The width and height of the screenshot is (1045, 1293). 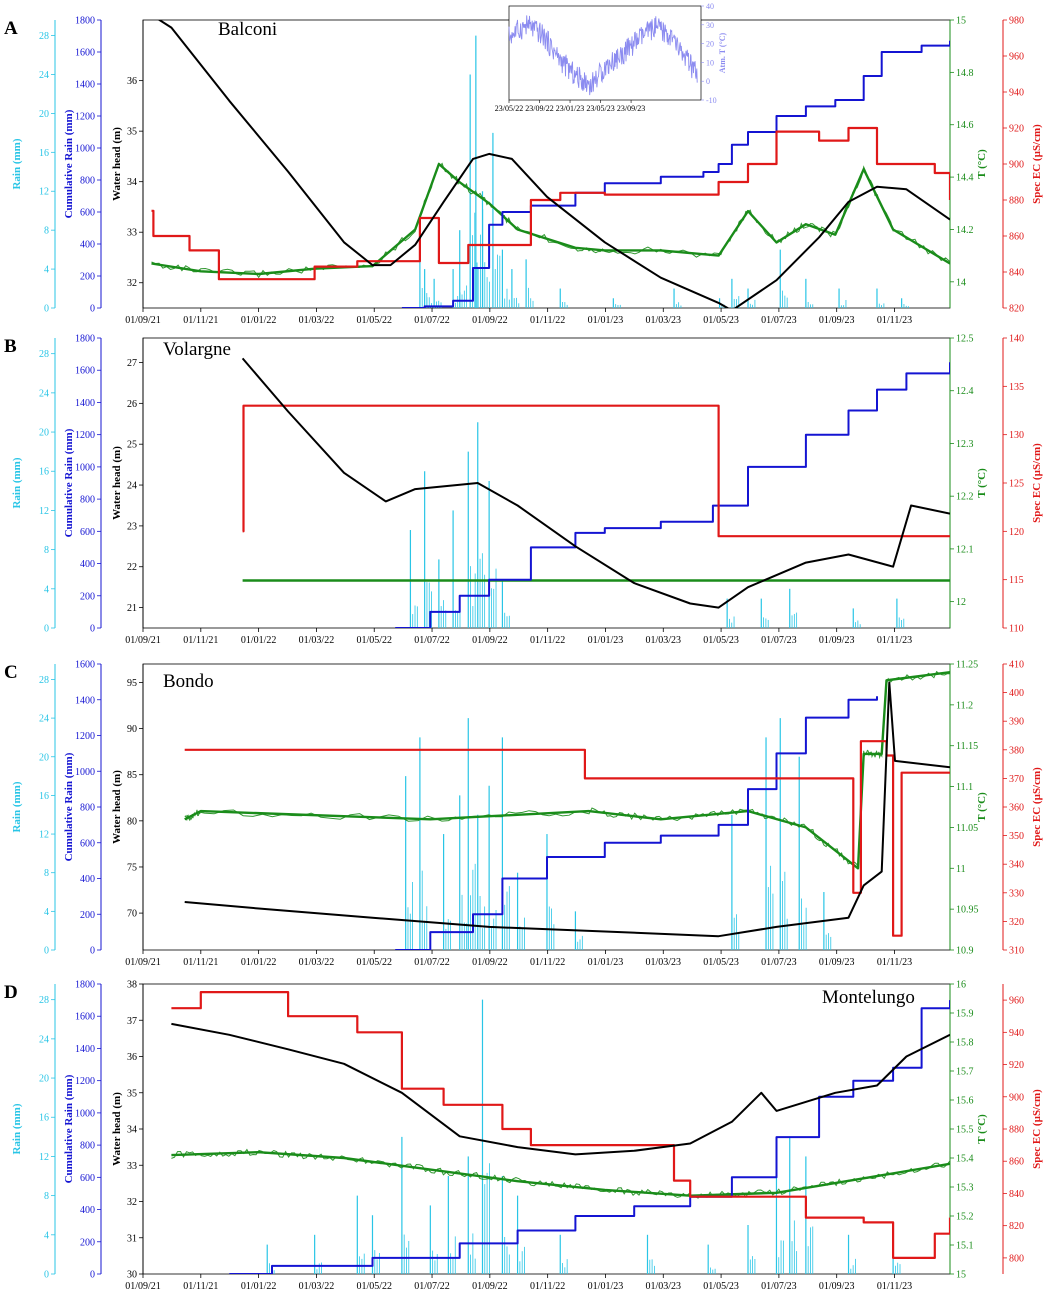 What do you see at coordinates (663, 320) in the screenshot?
I see `x-tick-label: 01/03/23` at bounding box center [663, 320].